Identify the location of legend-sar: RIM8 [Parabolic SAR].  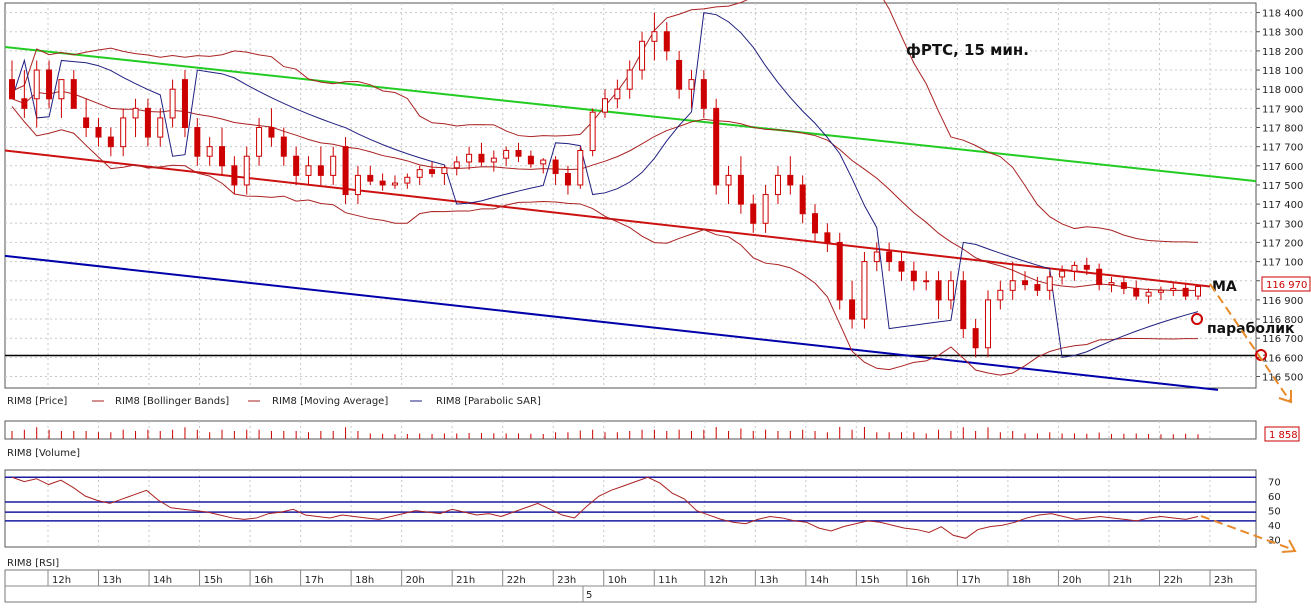
(488, 401).